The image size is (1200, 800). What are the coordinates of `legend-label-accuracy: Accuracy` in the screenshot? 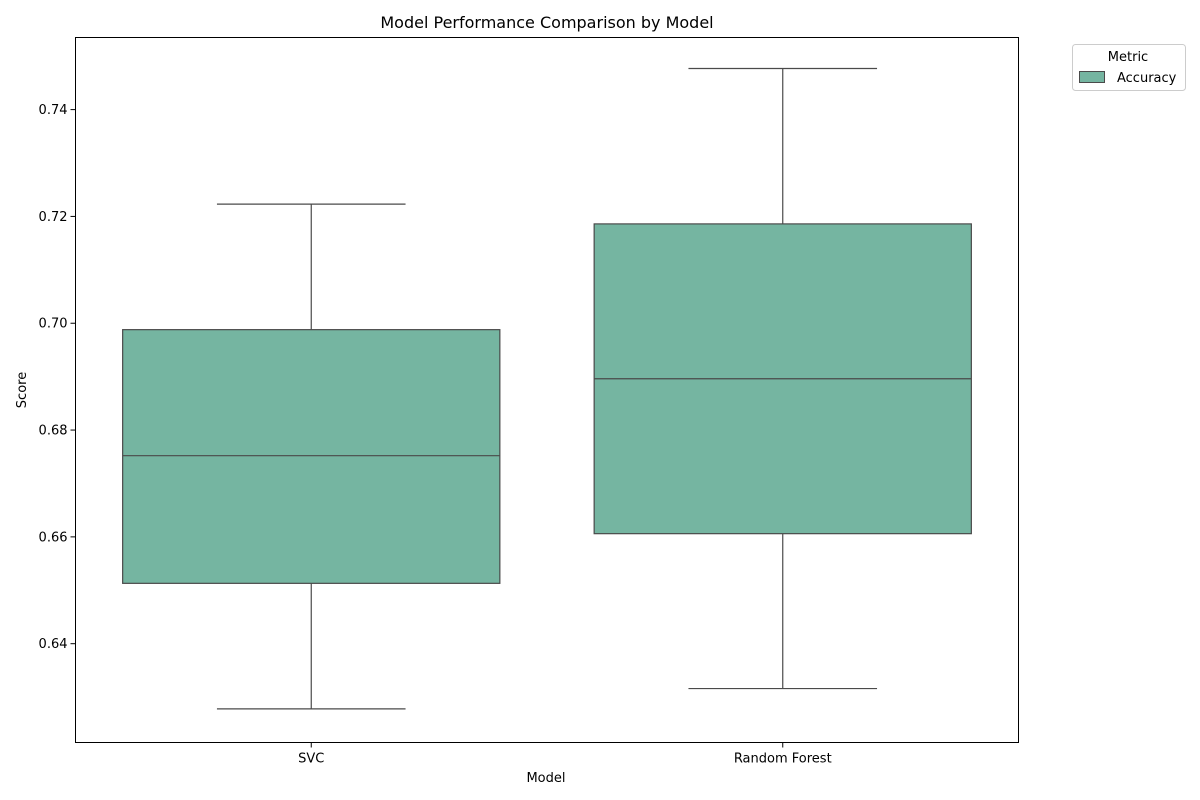 It's located at (1147, 78).